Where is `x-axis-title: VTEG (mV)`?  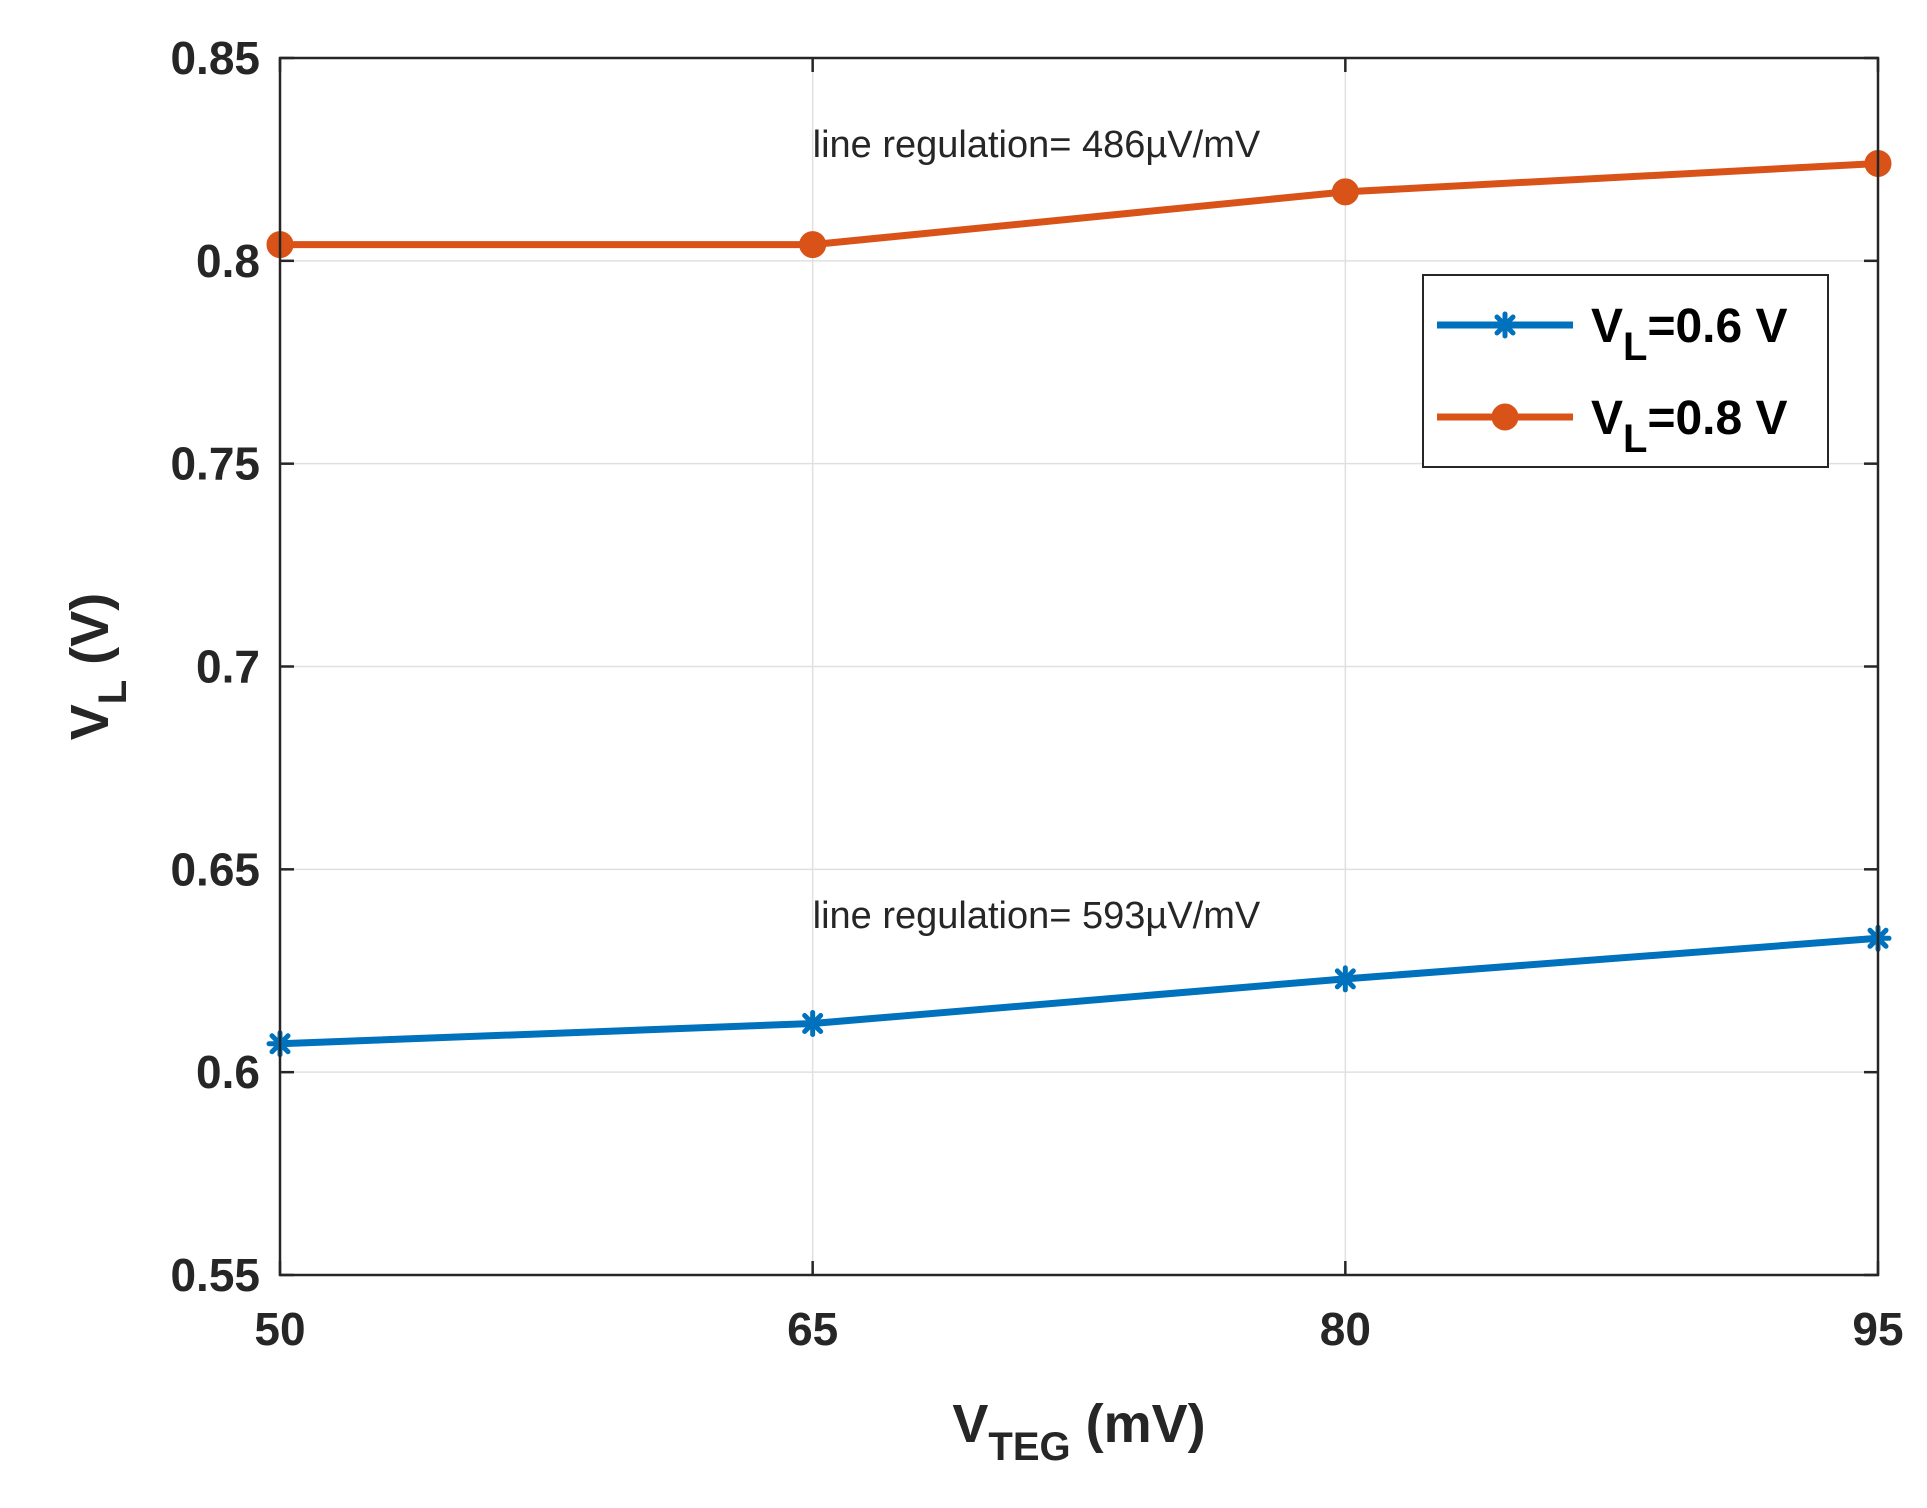
x-axis-title: VTEG (mV) is located at coordinates (1078, 1431).